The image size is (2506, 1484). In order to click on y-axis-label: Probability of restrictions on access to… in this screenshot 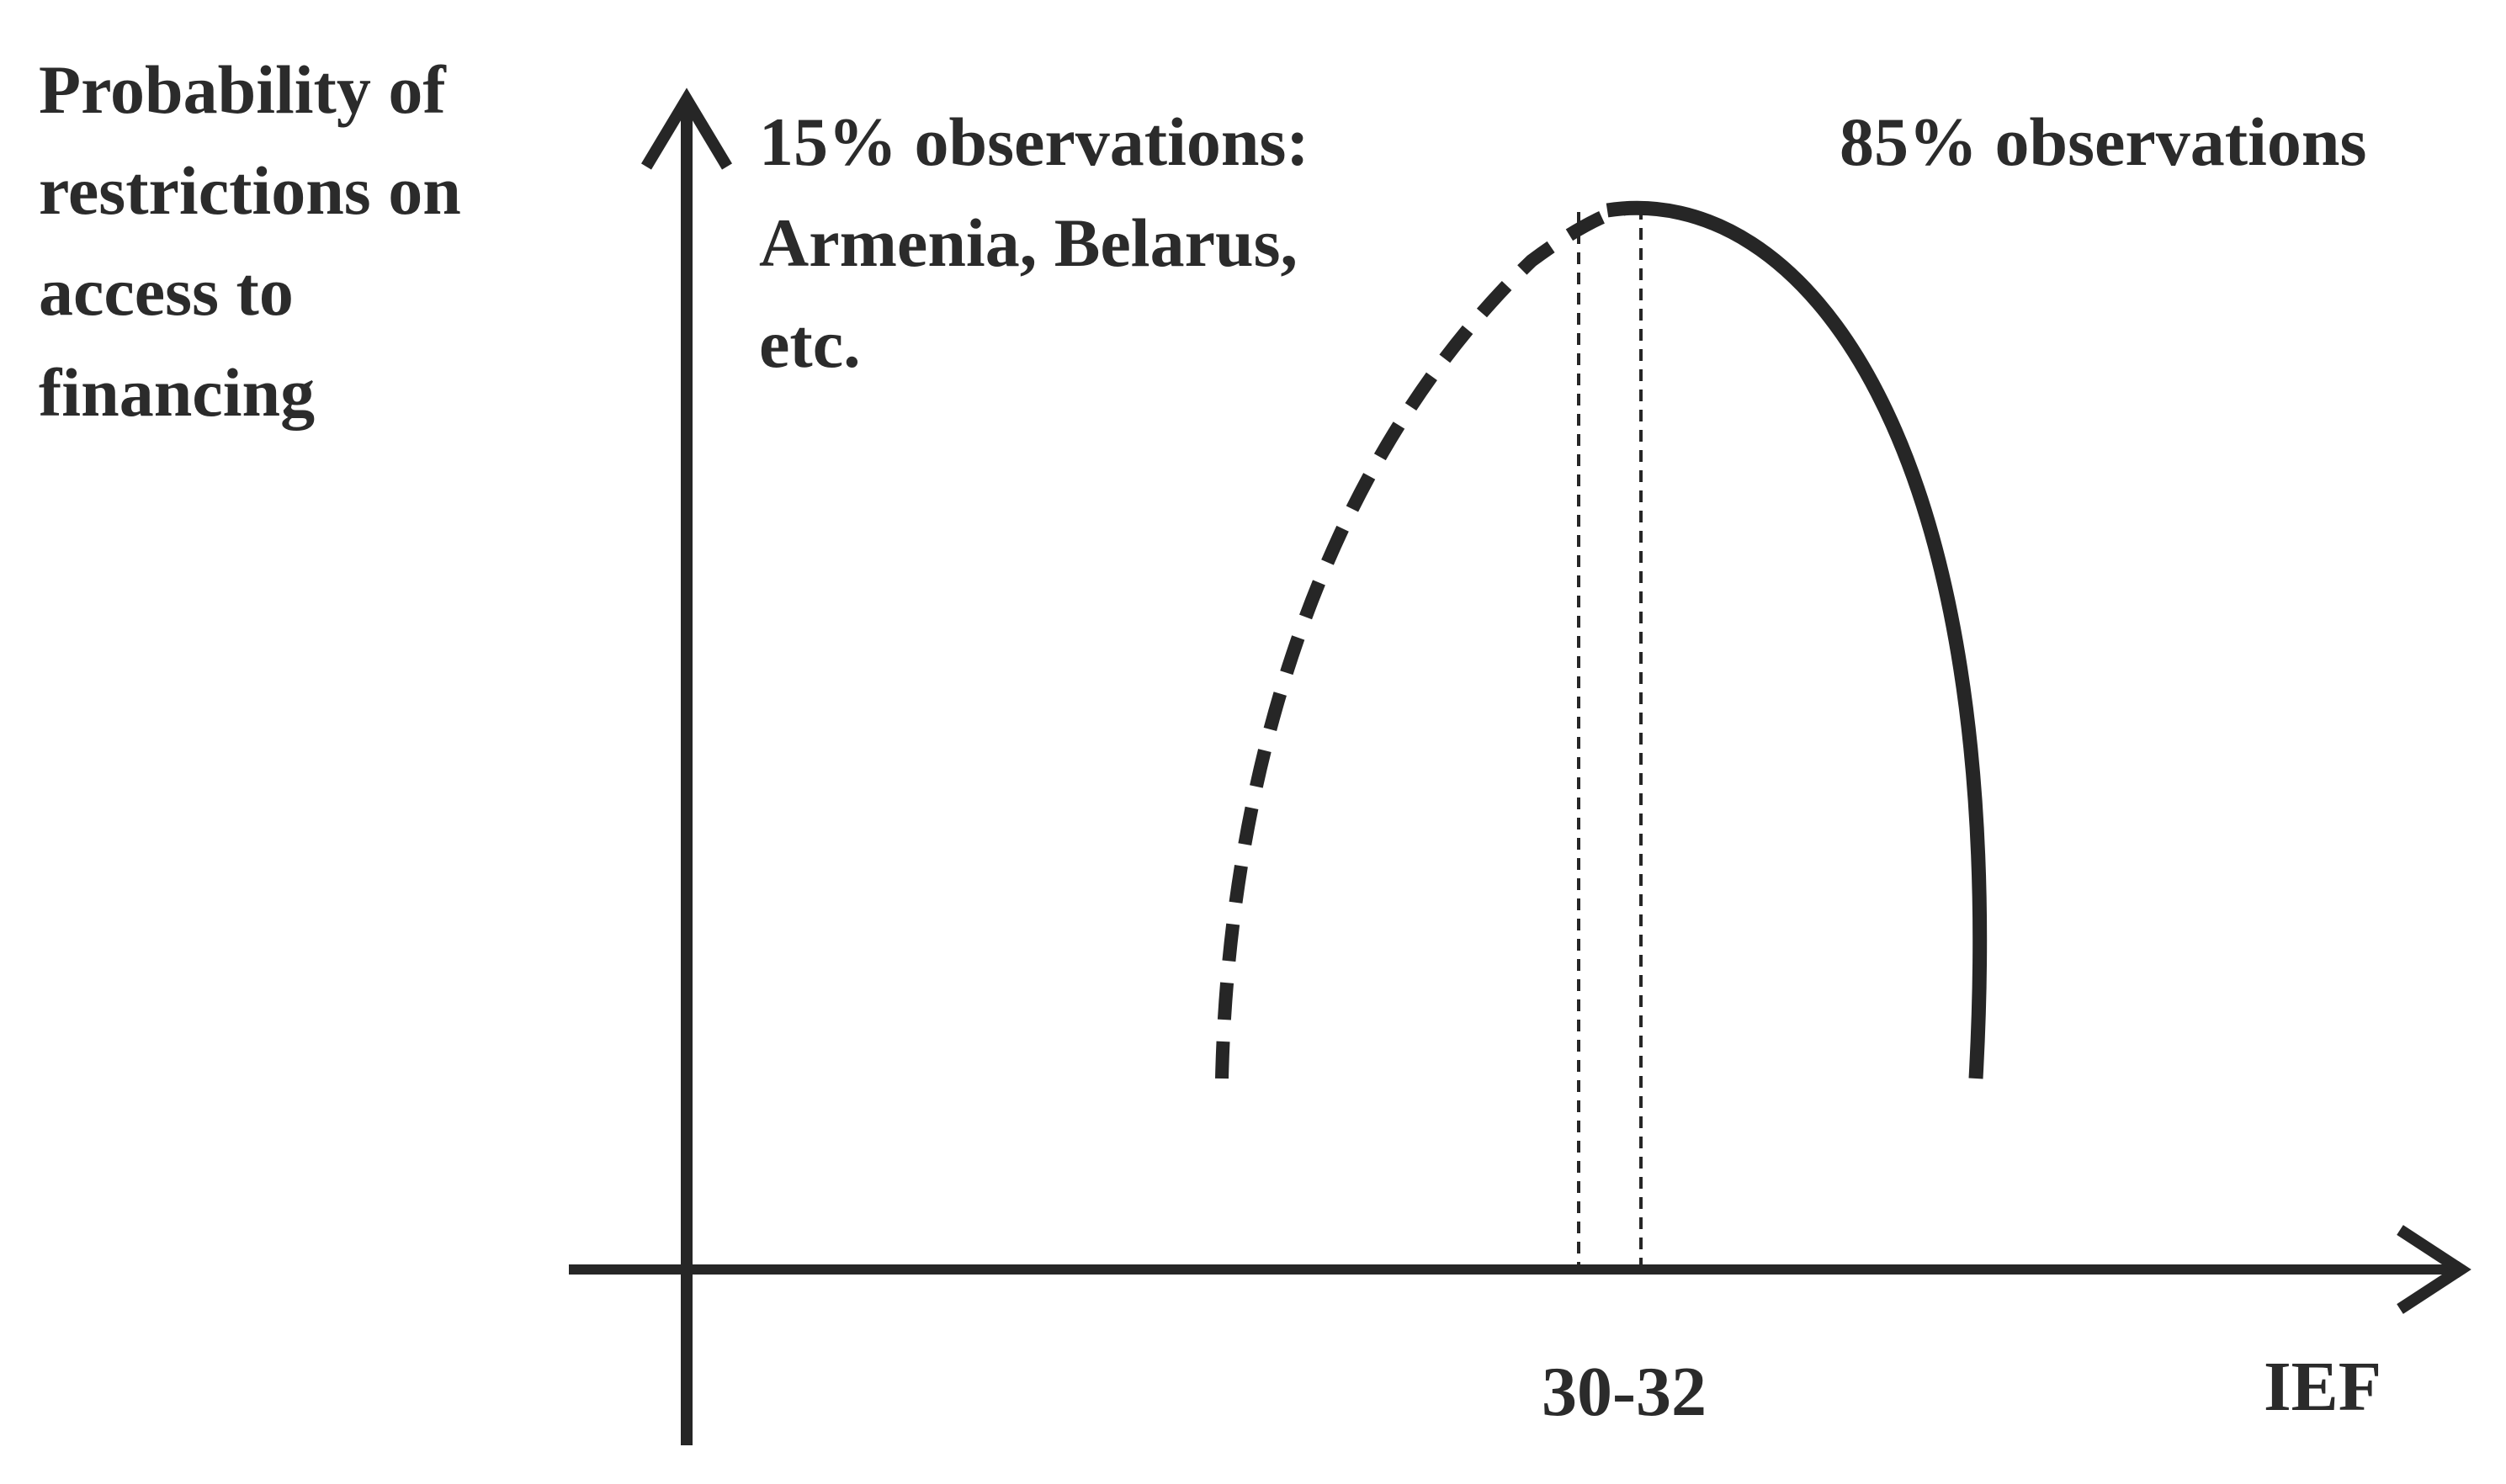, I will do `click(258, 241)`.